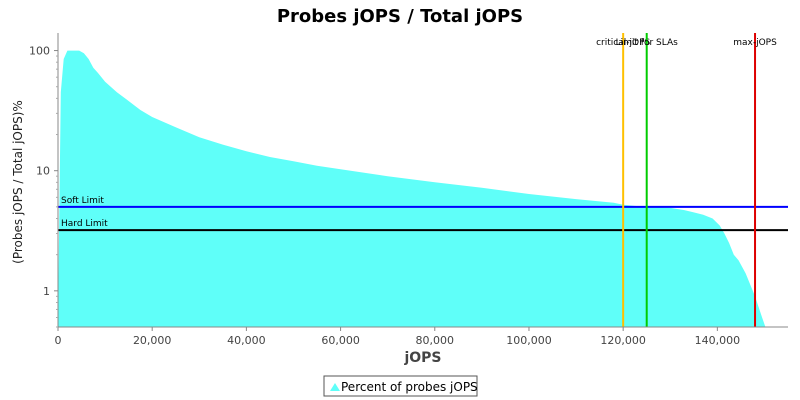 This screenshot has height=400, width=800. Describe the element at coordinates (84, 224) in the screenshot. I see `hline-label-hard-limit: Hard Limit` at that location.